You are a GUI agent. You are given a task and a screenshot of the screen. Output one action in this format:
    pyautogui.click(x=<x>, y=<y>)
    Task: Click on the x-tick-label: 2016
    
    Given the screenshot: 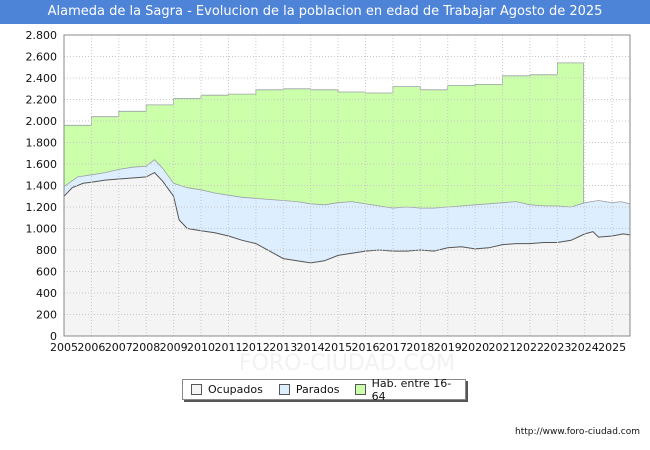 What is the action you would take?
    pyautogui.click(x=366, y=347)
    